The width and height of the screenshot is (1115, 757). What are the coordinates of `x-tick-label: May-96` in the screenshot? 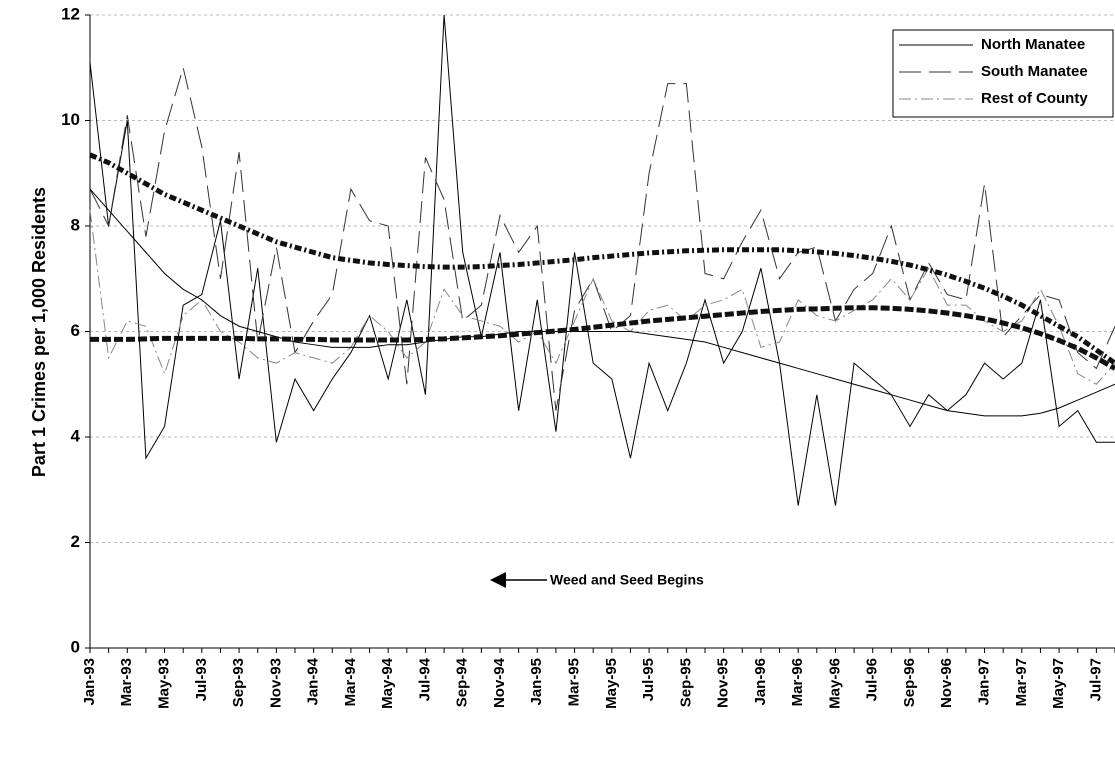 It's located at (834, 683).